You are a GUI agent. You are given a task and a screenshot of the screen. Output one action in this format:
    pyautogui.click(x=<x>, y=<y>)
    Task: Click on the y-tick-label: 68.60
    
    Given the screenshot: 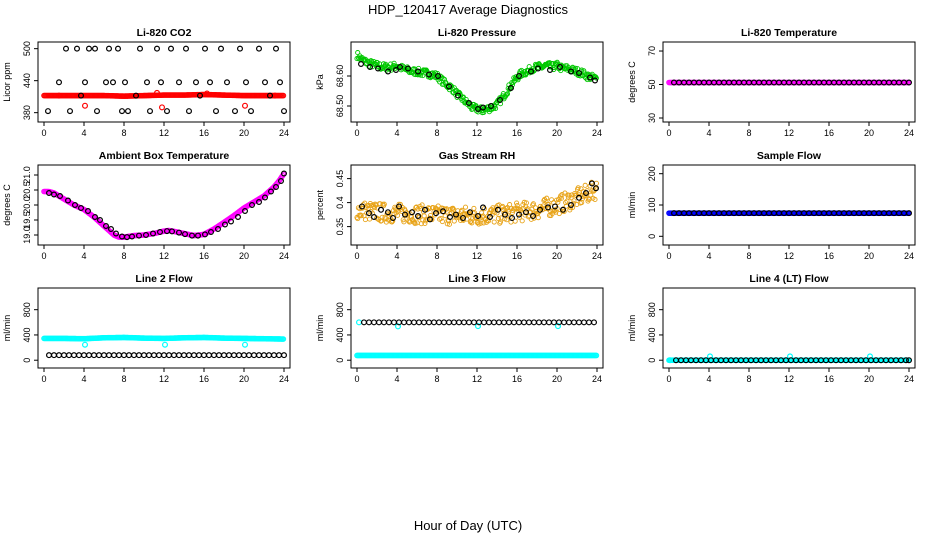 What is the action you would take?
    pyautogui.click(x=340, y=76)
    